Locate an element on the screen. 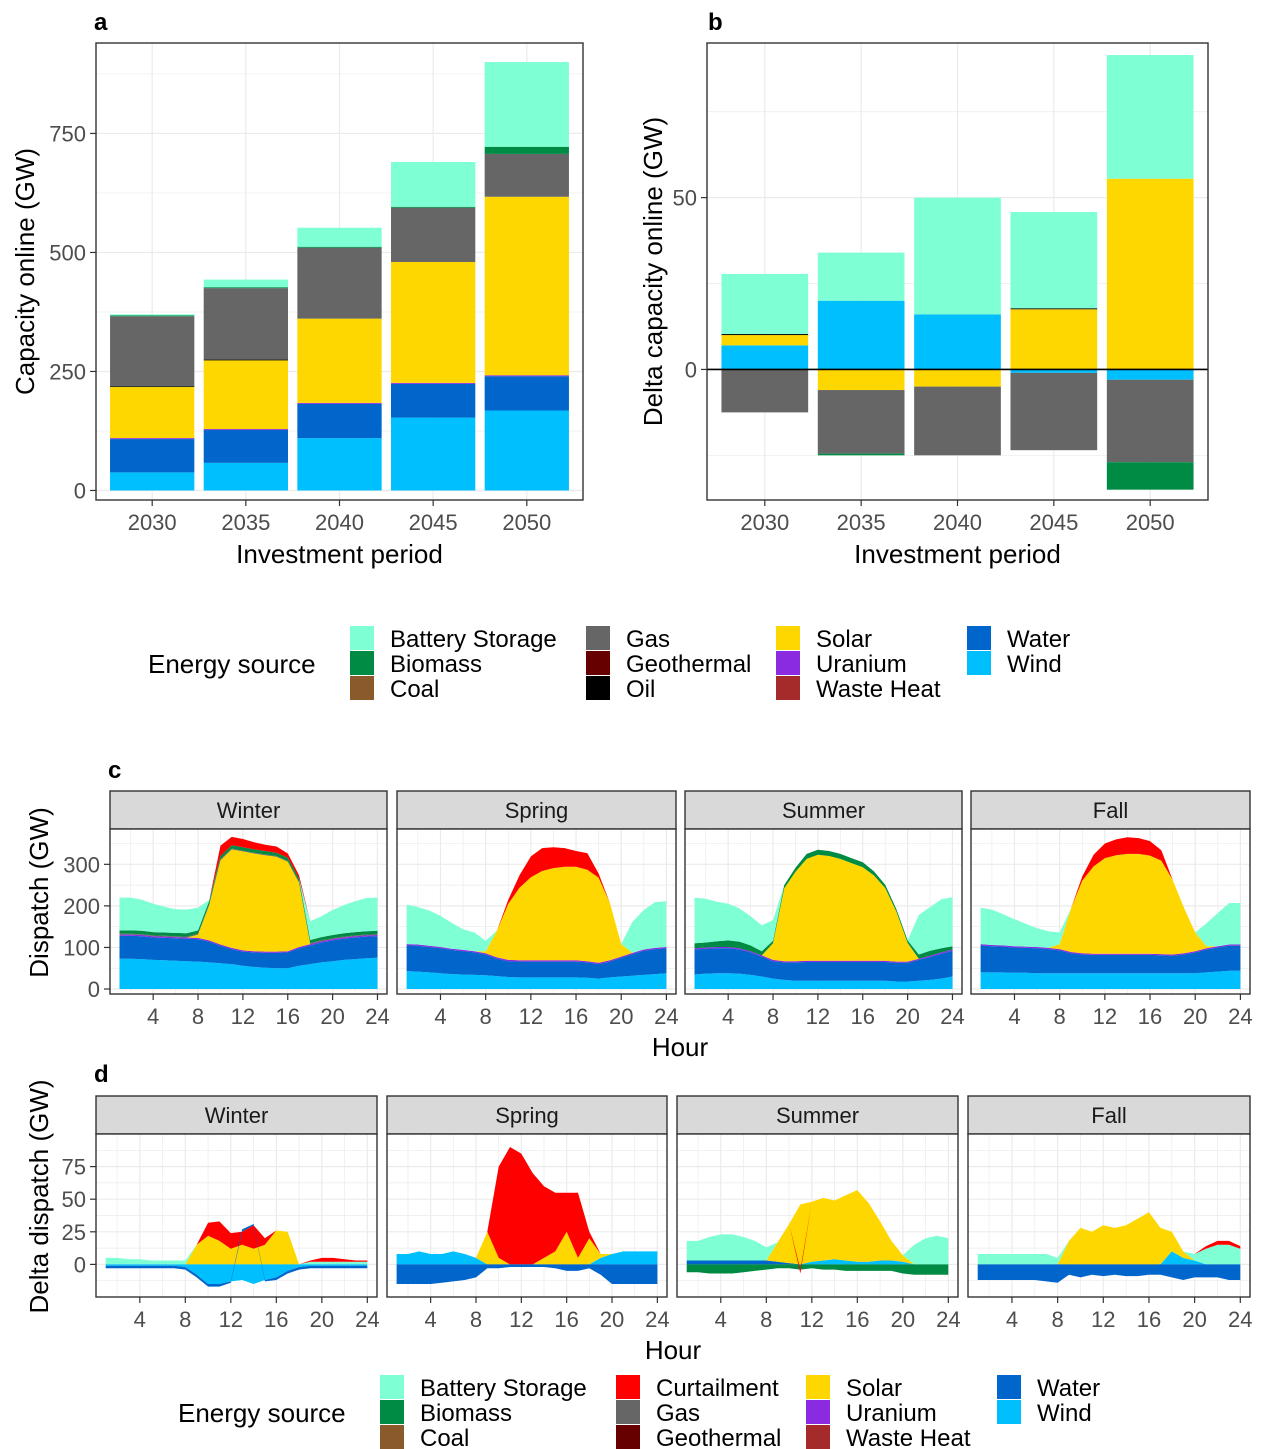 Image resolution: width=1263 pixels, height=1449 pixels. y-tick-label: 250 is located at coordinates (67, 371).